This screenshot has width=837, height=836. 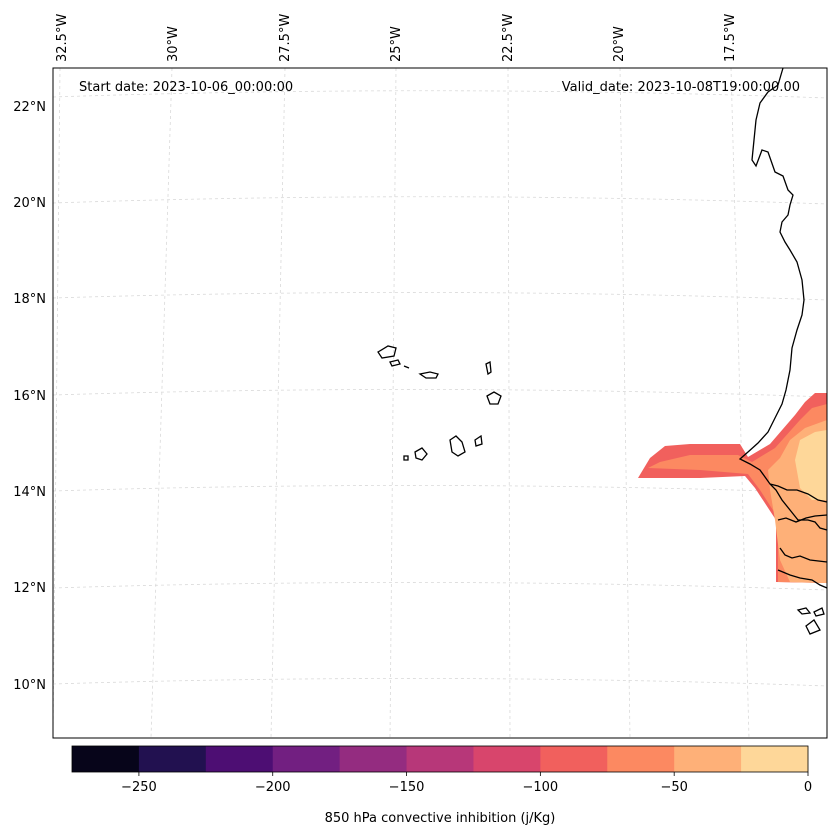 I want to click on lon-label: 32.5°W, so click(x=62, y=38).